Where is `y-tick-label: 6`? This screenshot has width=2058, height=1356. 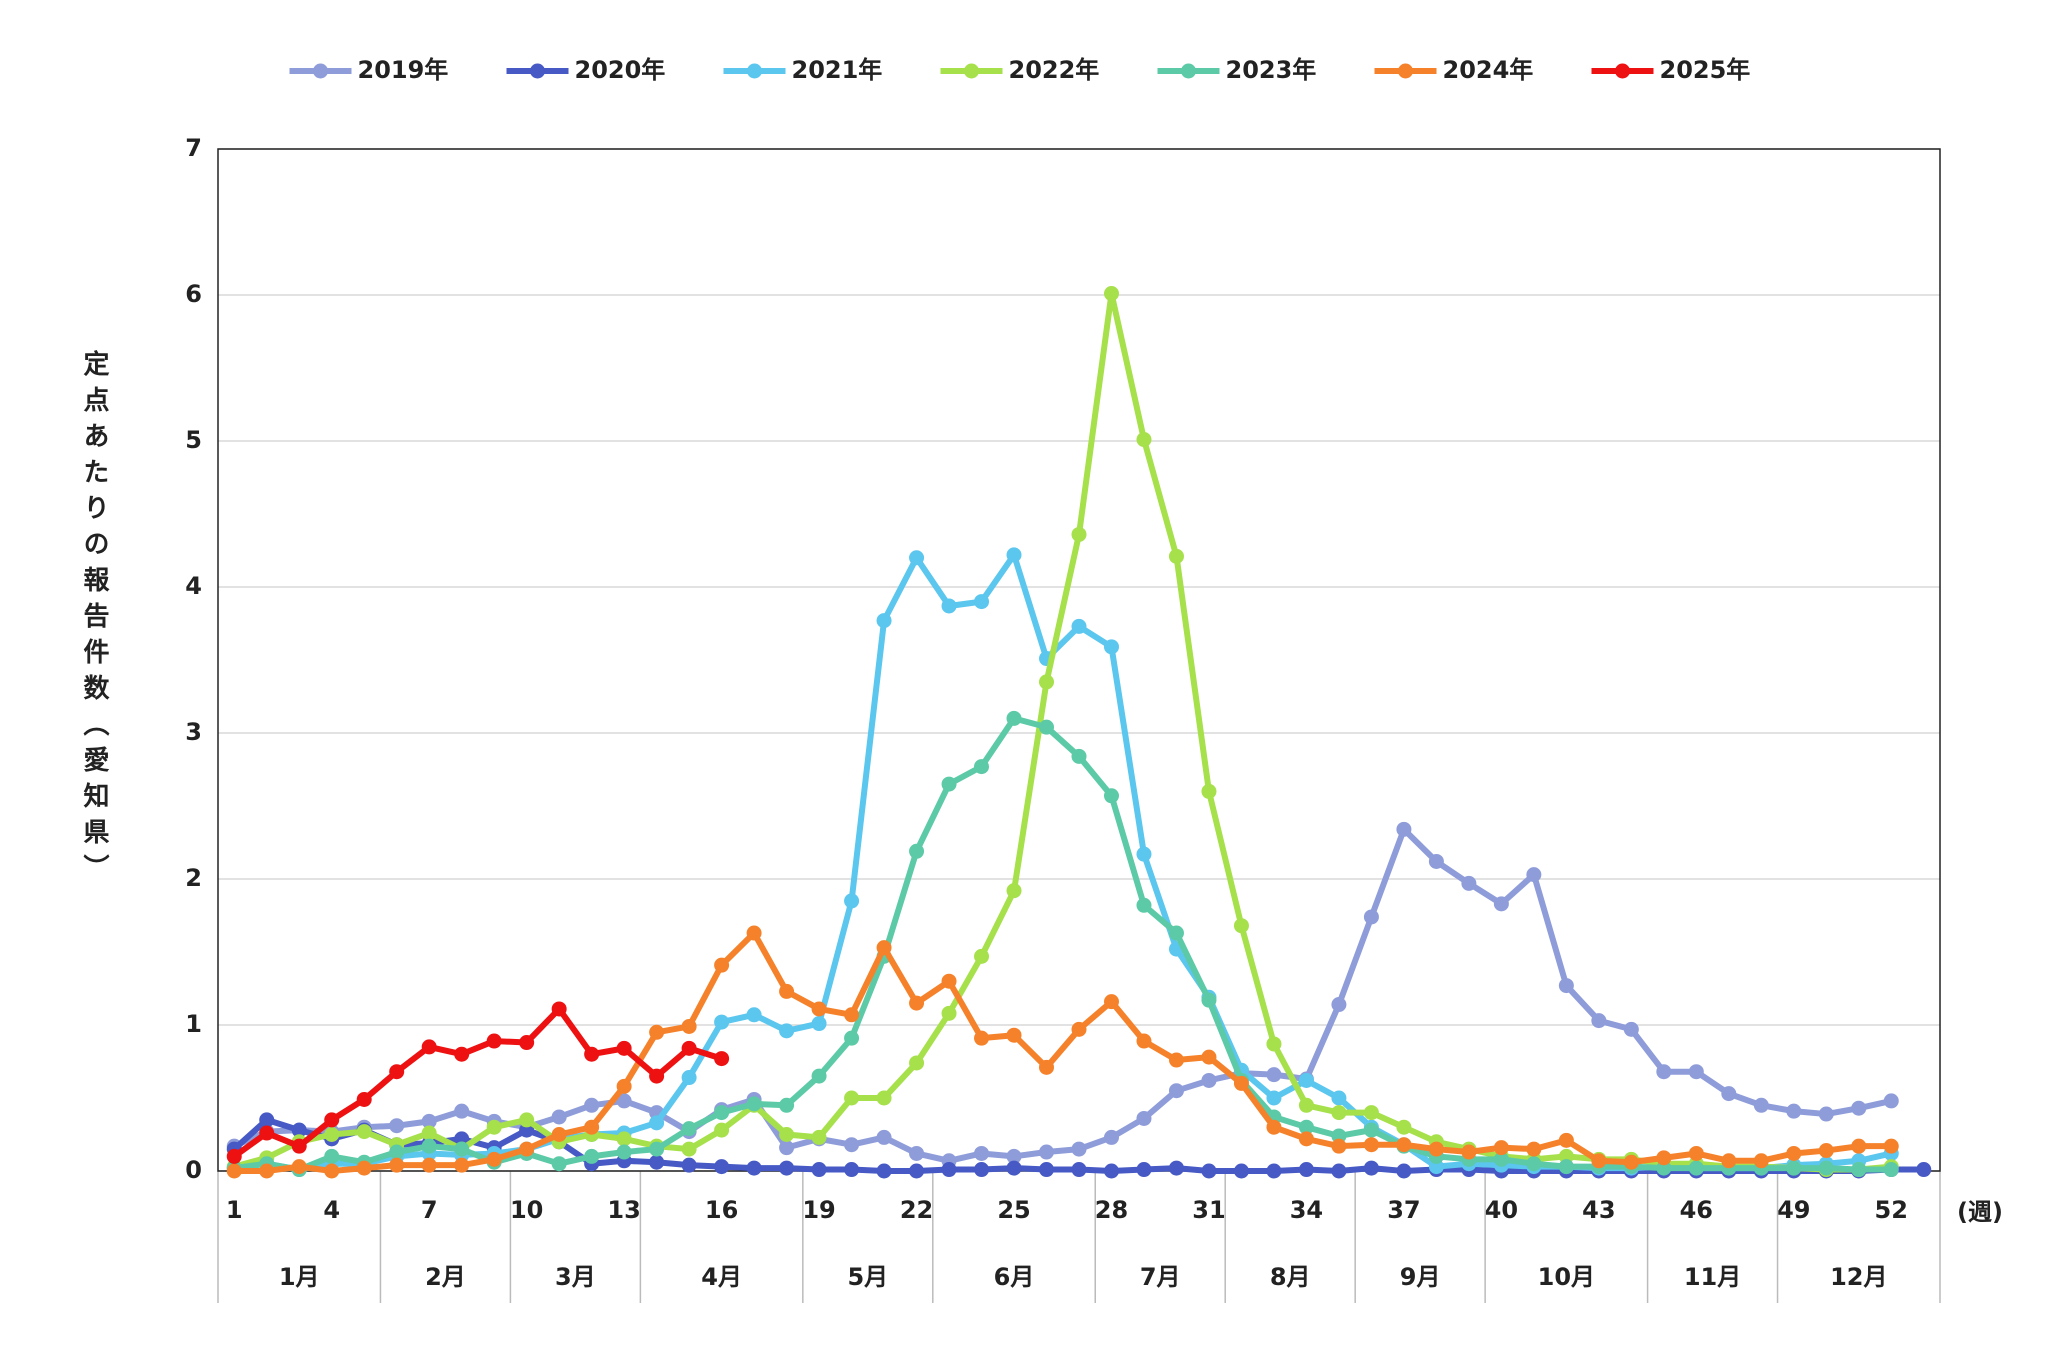 y-tick-label: 6 is located at coordinates (193, 294).